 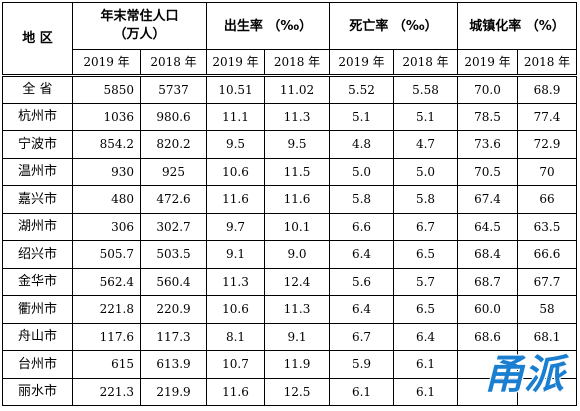 What do you see at coordinates (236, 309) in the screenshot?
I see `value-cell: 10.6` at bounding box center [236, 309].